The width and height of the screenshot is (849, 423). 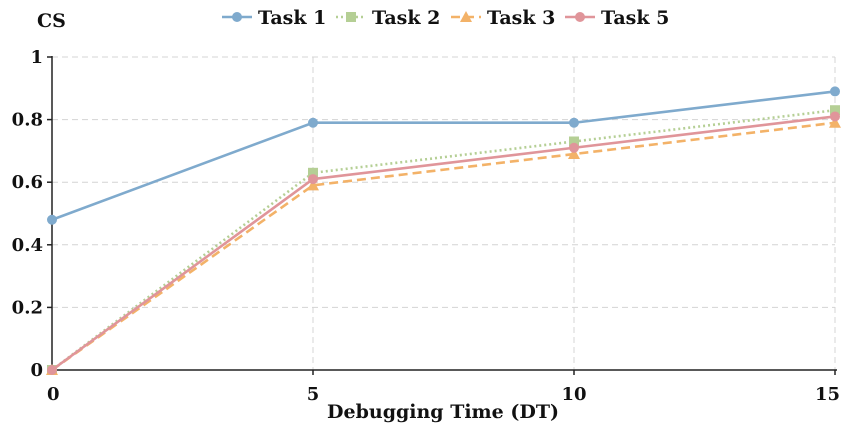 What do you see at coordinates (27, 245) in the screenshot?
I see `y-tick-label: 0.4` at bounding box center [27, 245].